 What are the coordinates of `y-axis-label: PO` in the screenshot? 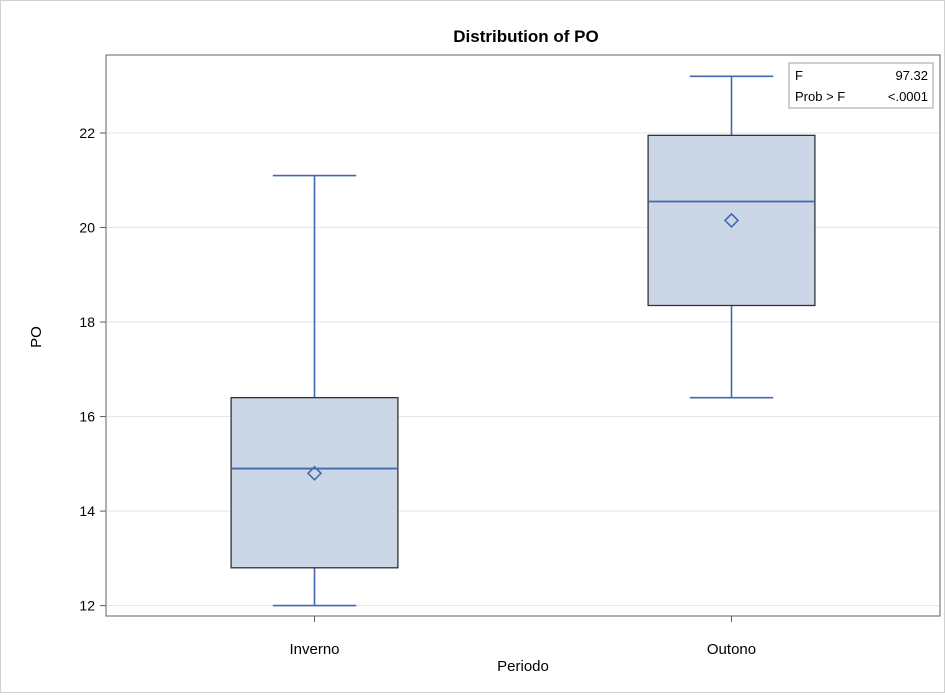 It's located at (36, 337).